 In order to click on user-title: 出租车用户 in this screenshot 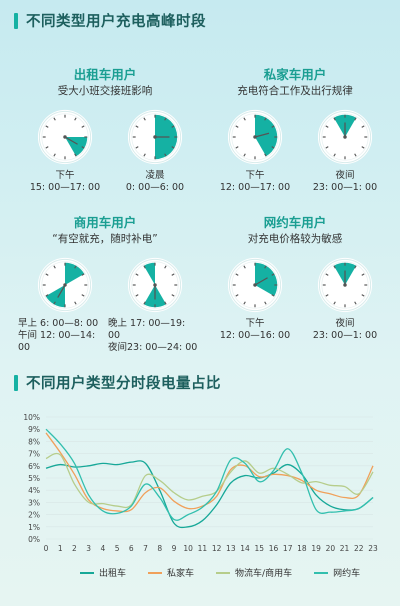, I will do `click(105, 74)`.